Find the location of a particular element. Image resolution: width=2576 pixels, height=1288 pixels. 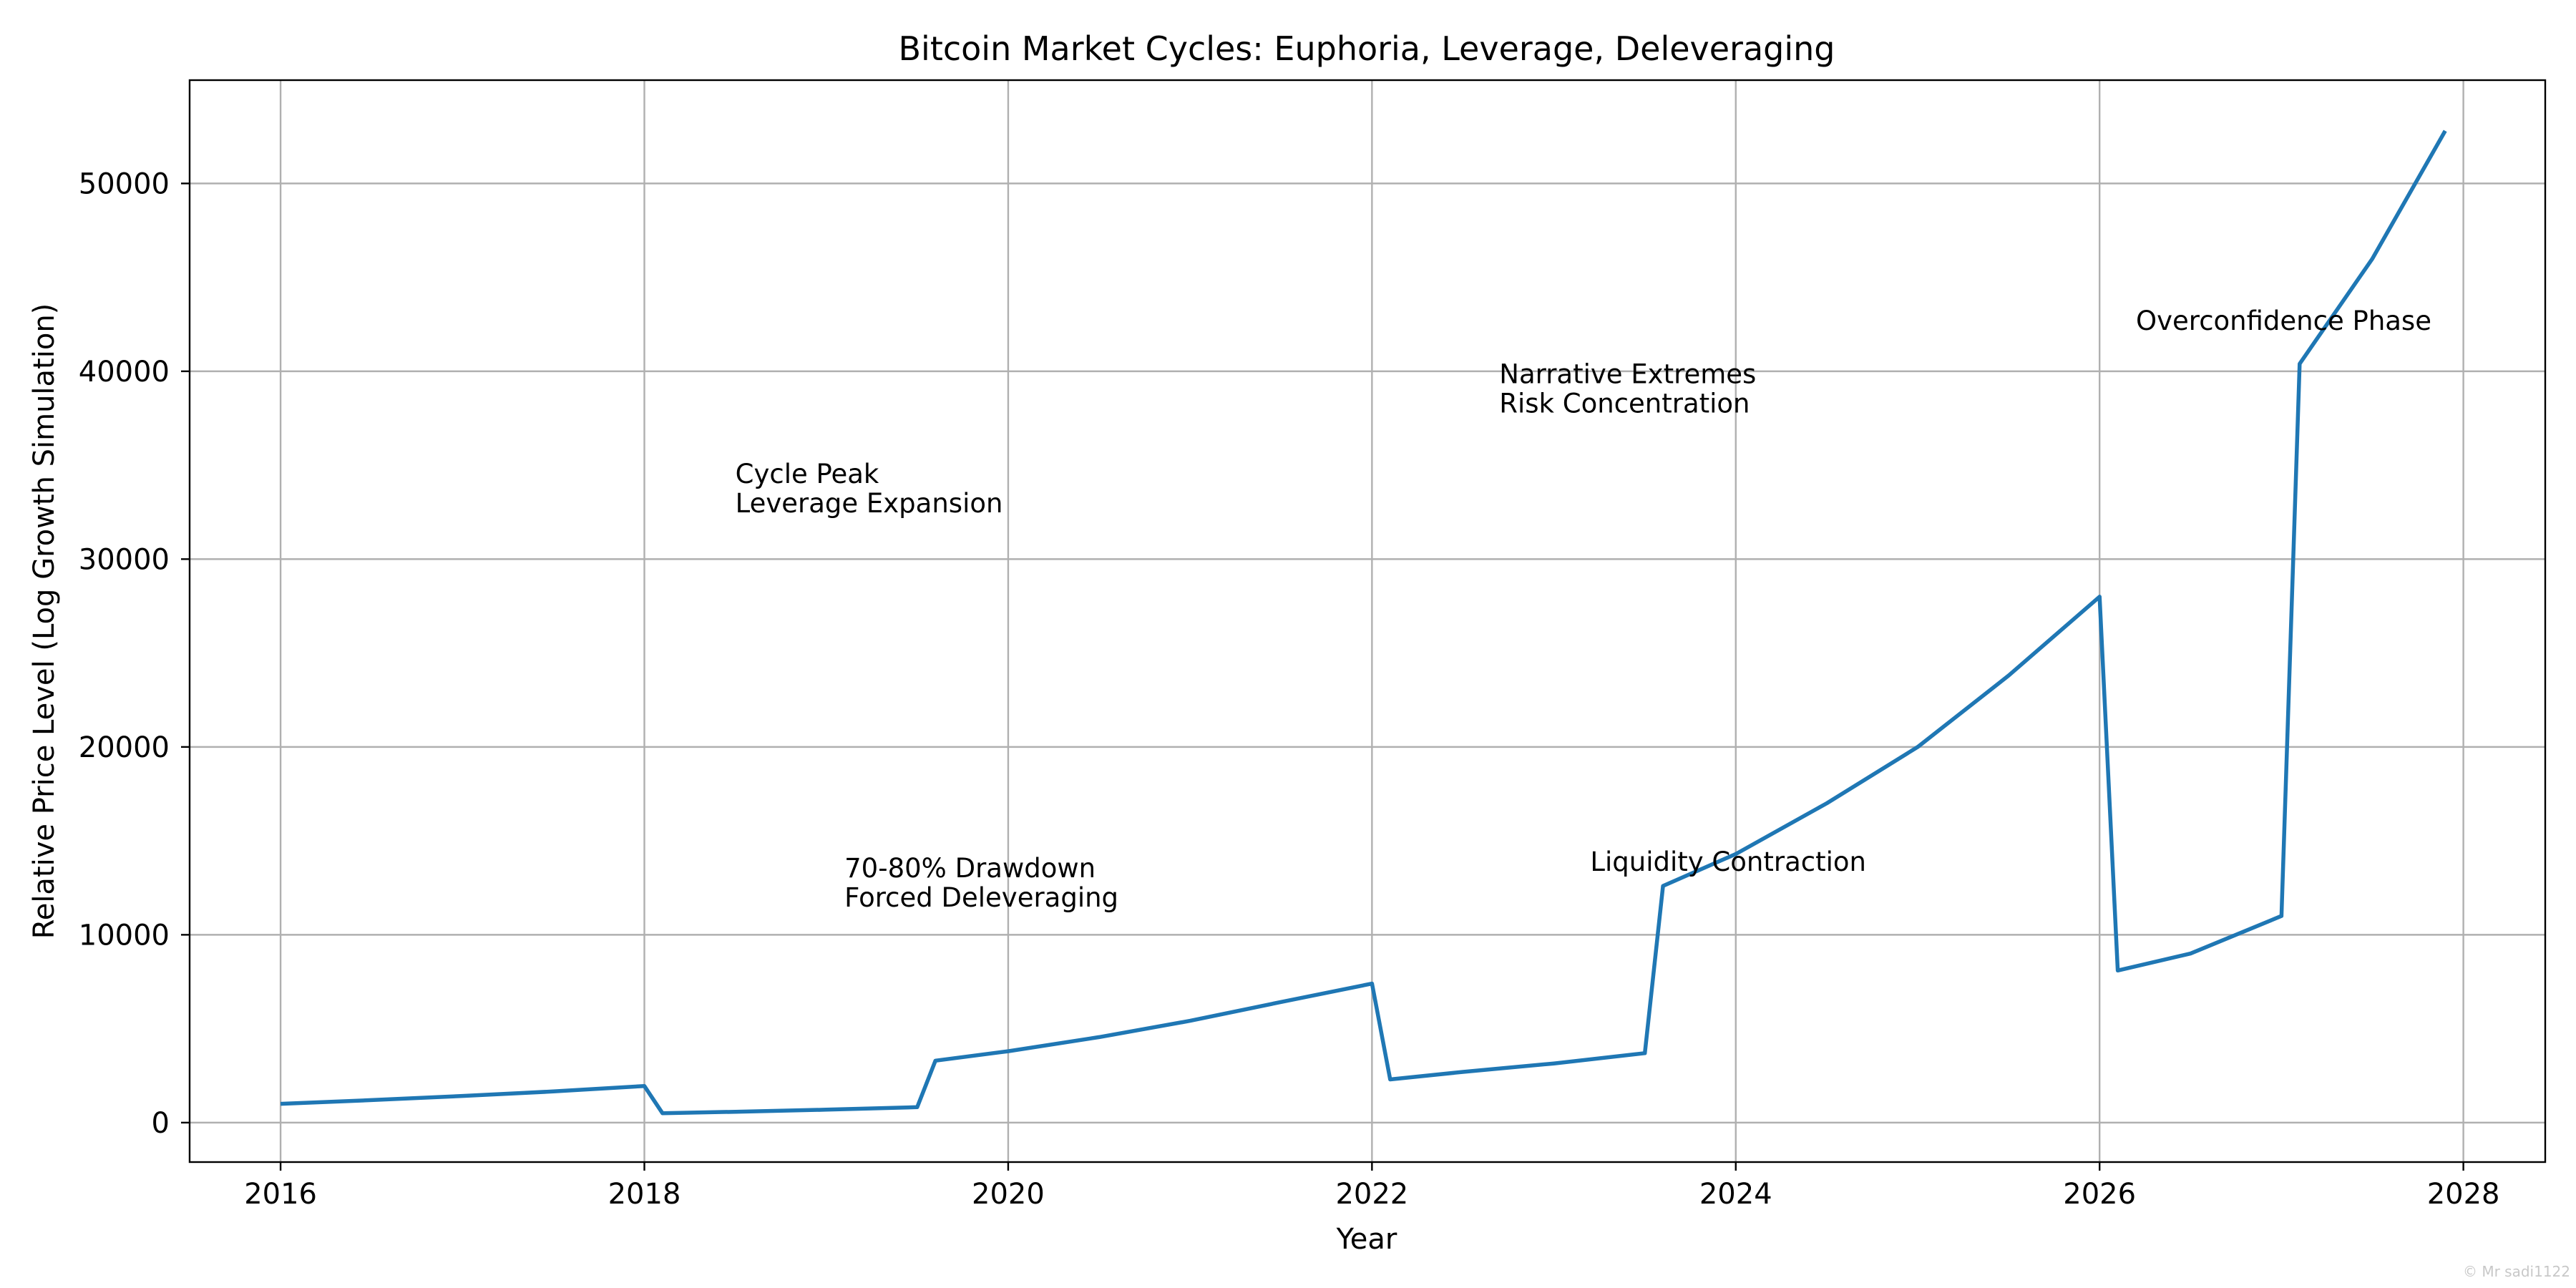

x-tick-label: 2018 is located at coordinates (644, 1194).